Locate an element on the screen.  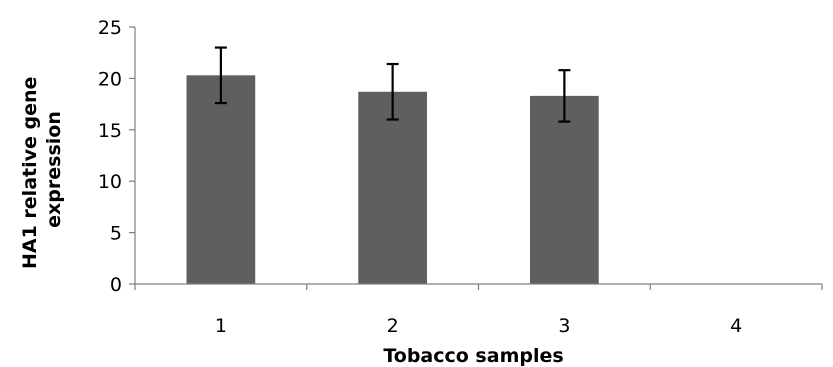
error-bars is located at coordinates (392, 84).